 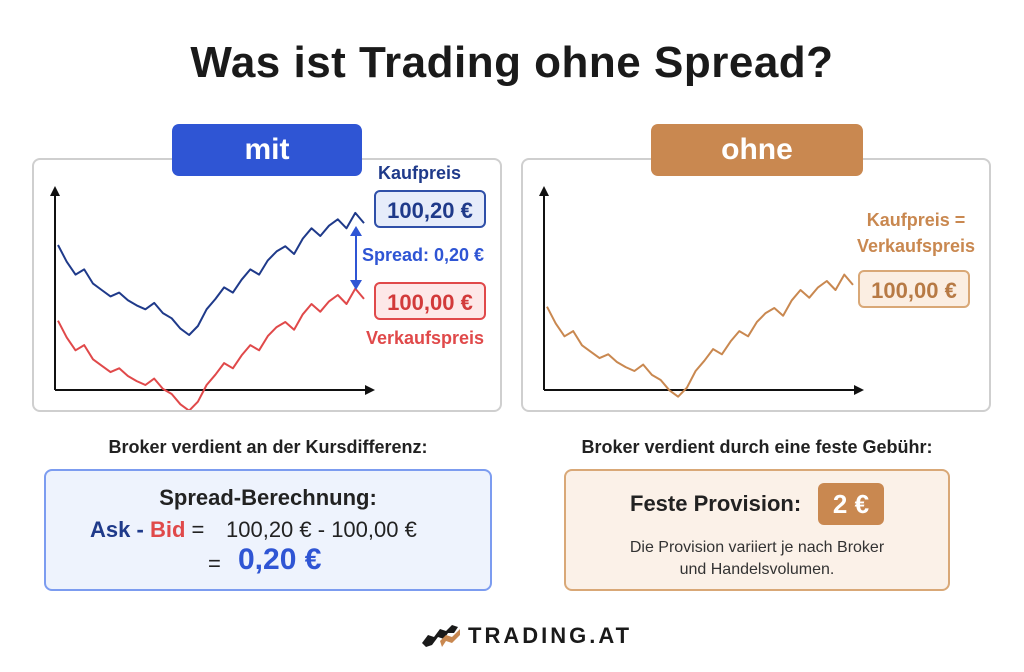 I want to click on equals-sign-1: =, so click(x=198, y=529).